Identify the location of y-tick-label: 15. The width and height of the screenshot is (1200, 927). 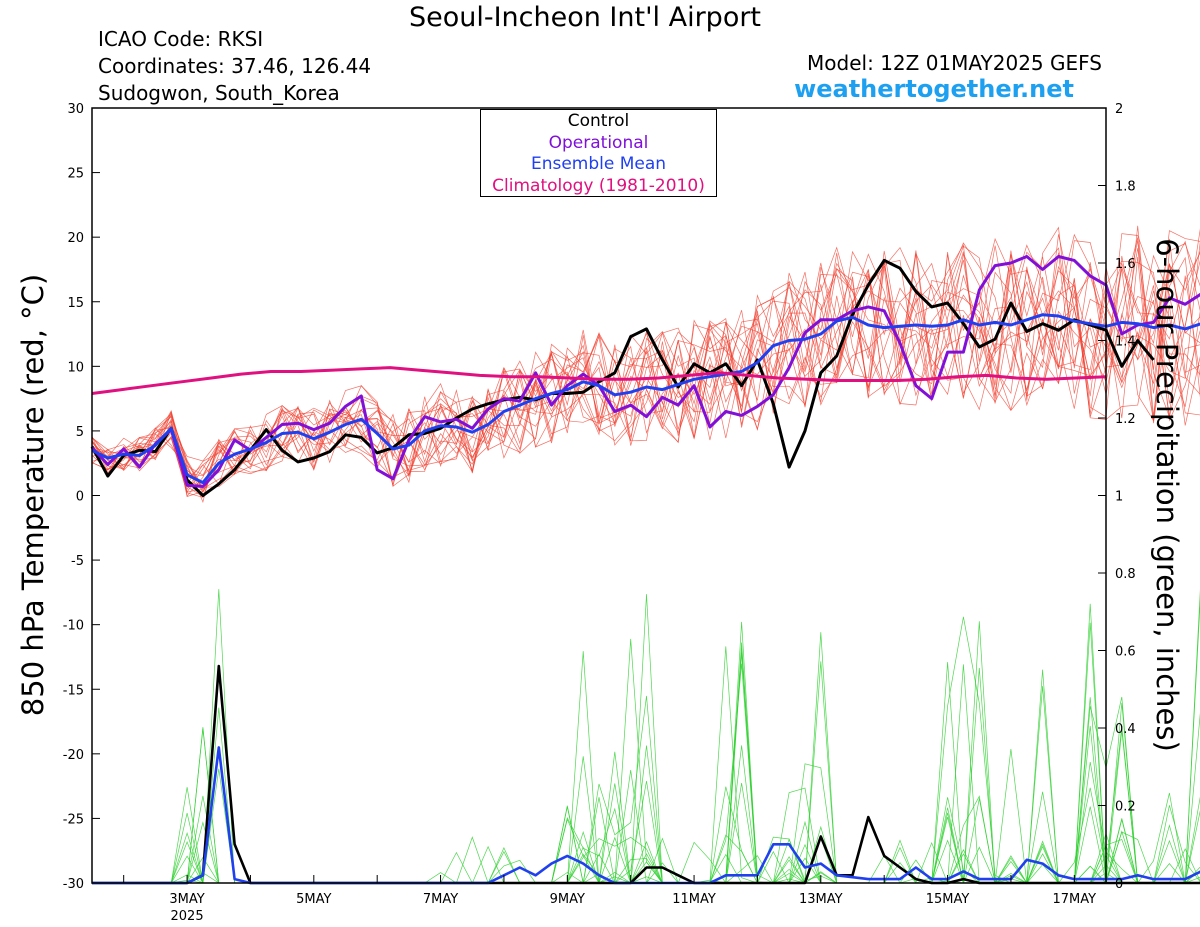
(75, 303).